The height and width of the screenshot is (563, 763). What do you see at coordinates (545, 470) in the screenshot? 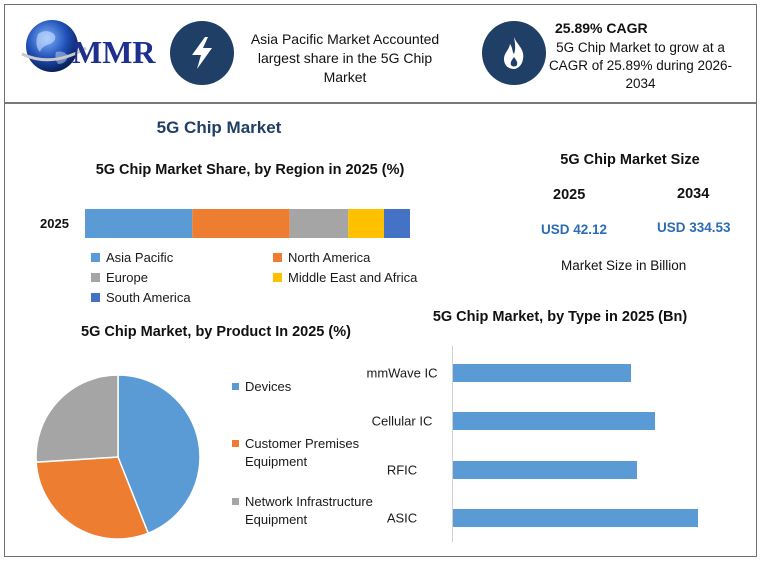
I see `type-bar-rfic` at bounding box center [545, 470].